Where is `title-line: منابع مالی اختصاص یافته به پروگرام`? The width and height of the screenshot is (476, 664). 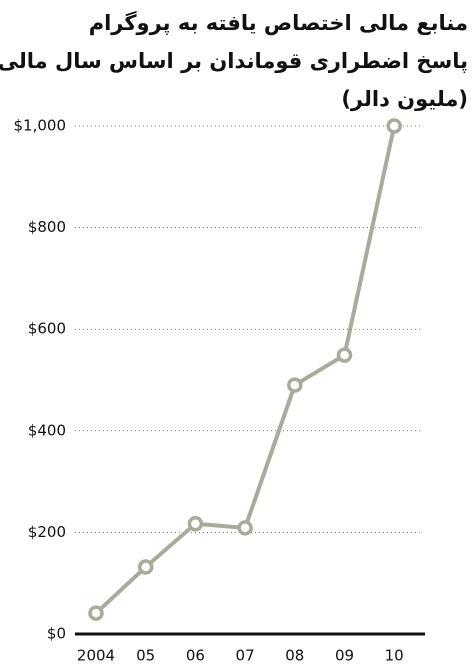 title-line: منابع مالی اختصاص یافته به پروگرام is located at coordinates (278, 23).